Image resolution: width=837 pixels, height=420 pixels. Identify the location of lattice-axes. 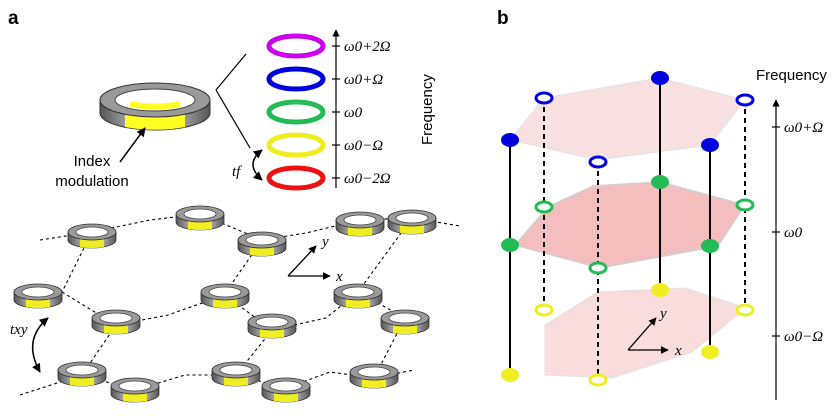
(309, 262).